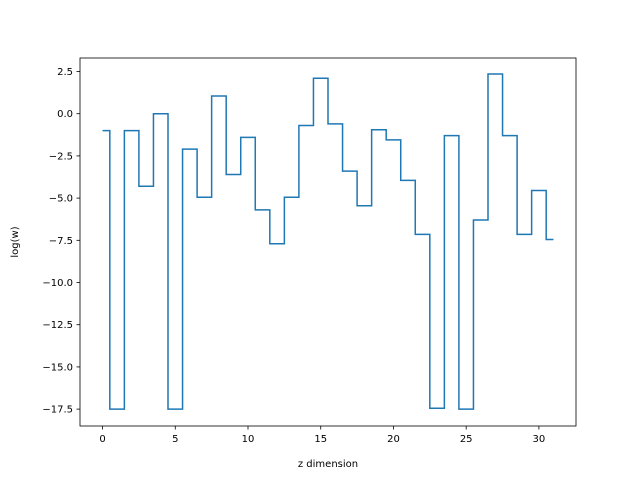 The width and height of the screenshot is (640, 480). Describe the element at coordinates (57, 325) in the screenshot. I see `y-tick-label: −12.5` at that location.